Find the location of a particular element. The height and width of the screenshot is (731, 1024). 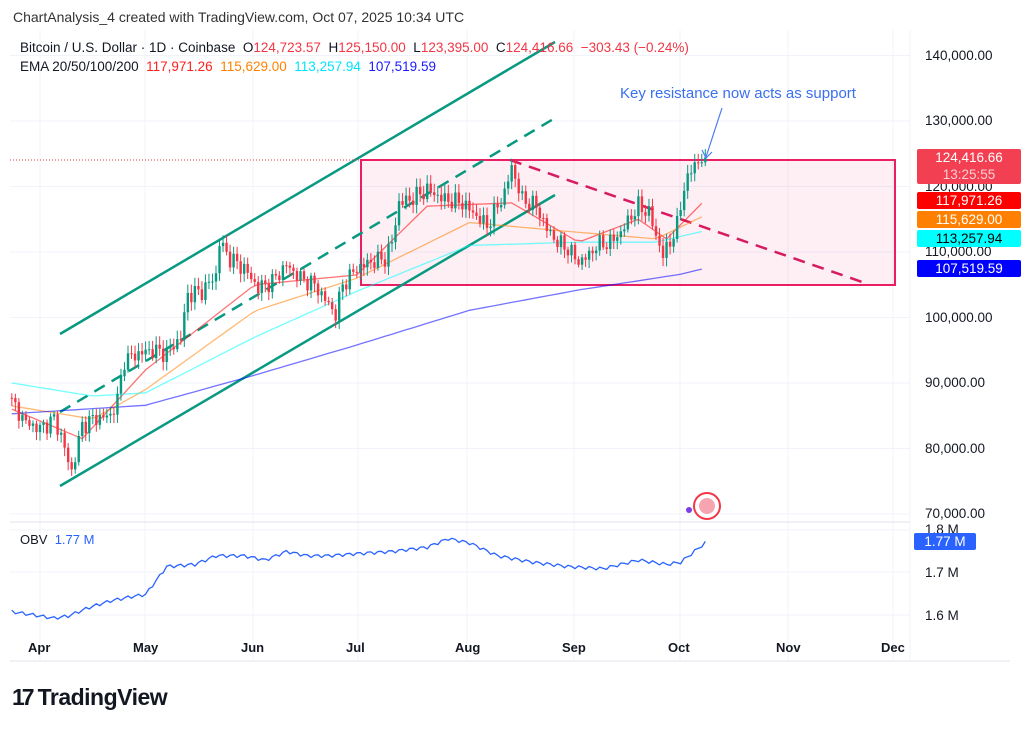

last-price-label: 124,416.66 13:25:55 is located at coordinates (969, 166).